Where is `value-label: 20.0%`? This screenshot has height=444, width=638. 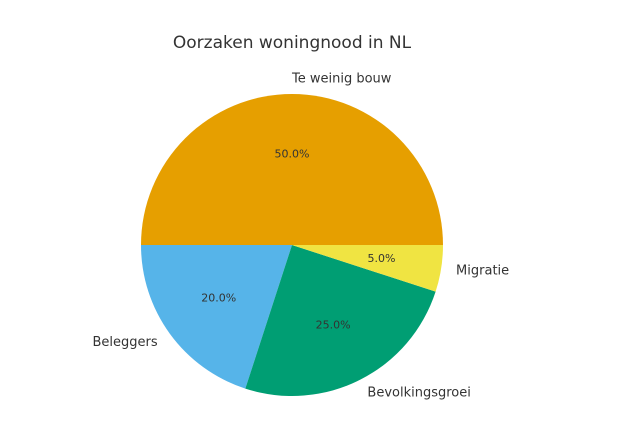
value-label: 20.0% is located at coordinates (218, 297).